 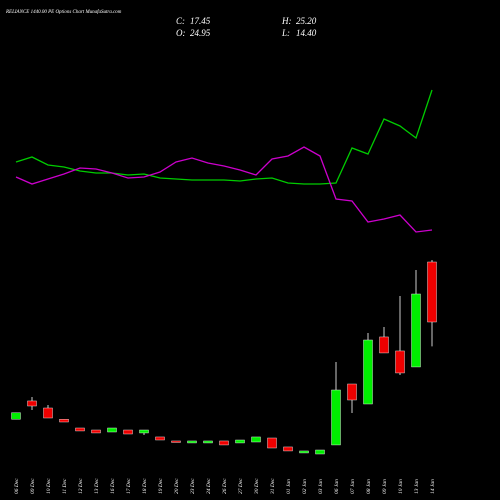 What do you see at coordinates (208, 486) in the screenshot?
I see `x-tick-label: 24 Dec` at bounding box center [208, 486].